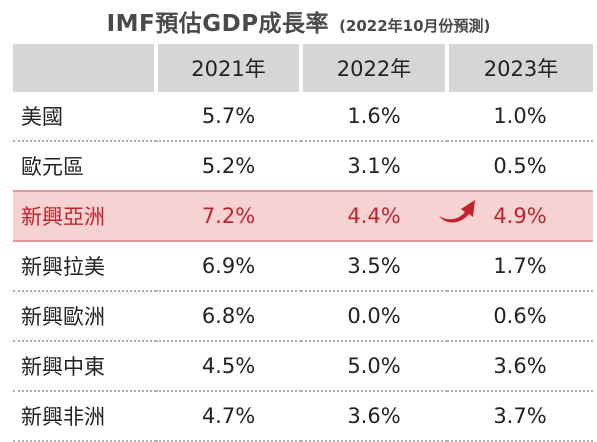 This screenshot has width=597, height=442. I want to click on value-2021: 7.2%, so click(228, 216).